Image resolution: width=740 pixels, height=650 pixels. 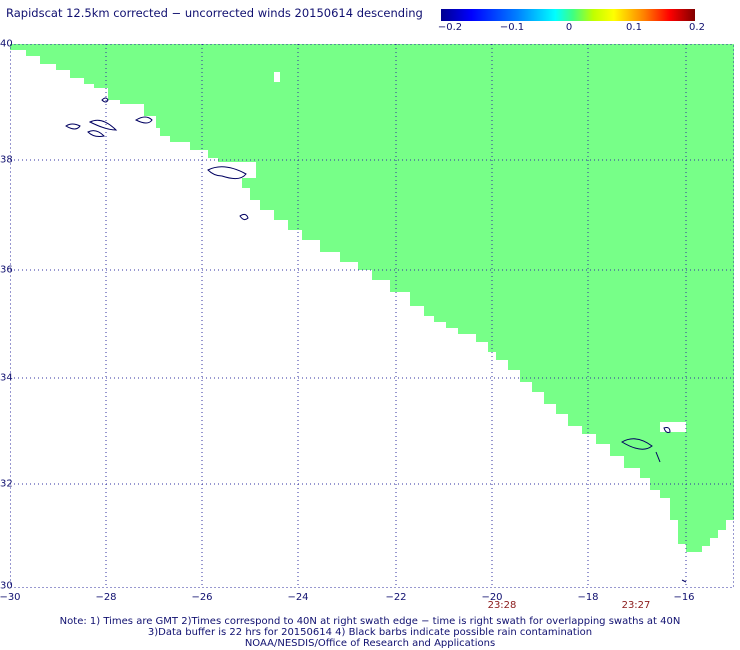 I want to click on coastline-madeira, so click(x=654, y=505).